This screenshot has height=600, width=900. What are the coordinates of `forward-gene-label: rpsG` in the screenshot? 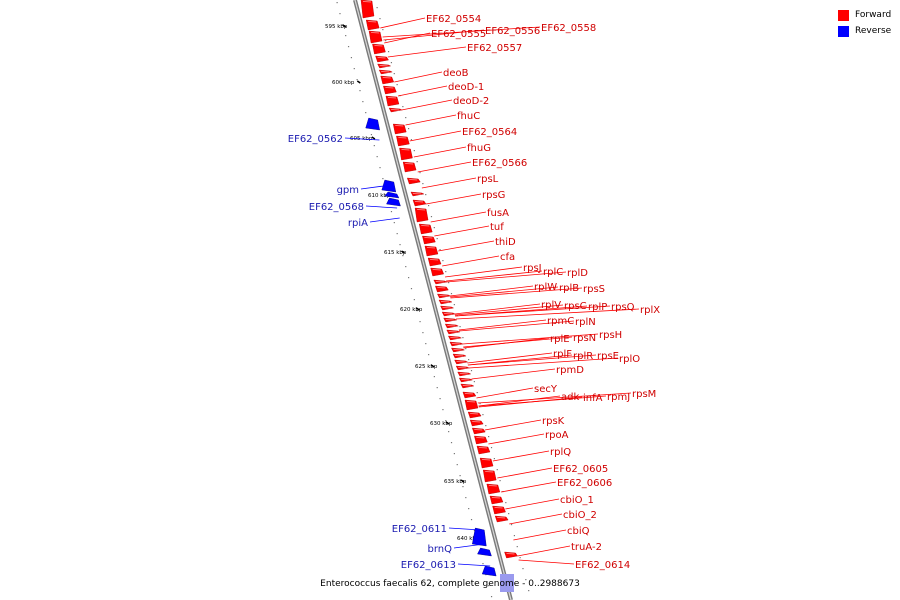 It's located at (493, 195).